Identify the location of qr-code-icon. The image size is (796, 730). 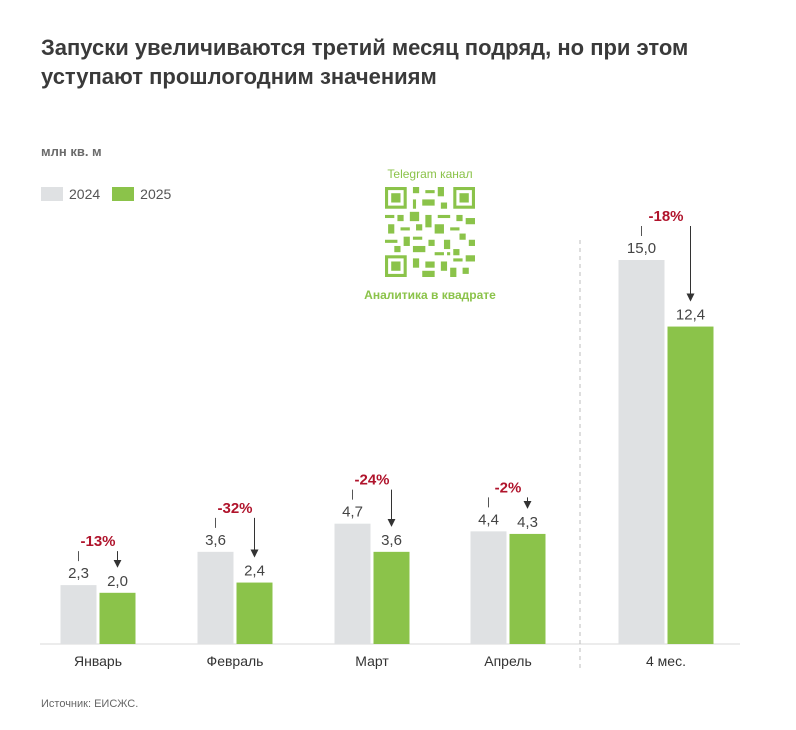
(430, 232).